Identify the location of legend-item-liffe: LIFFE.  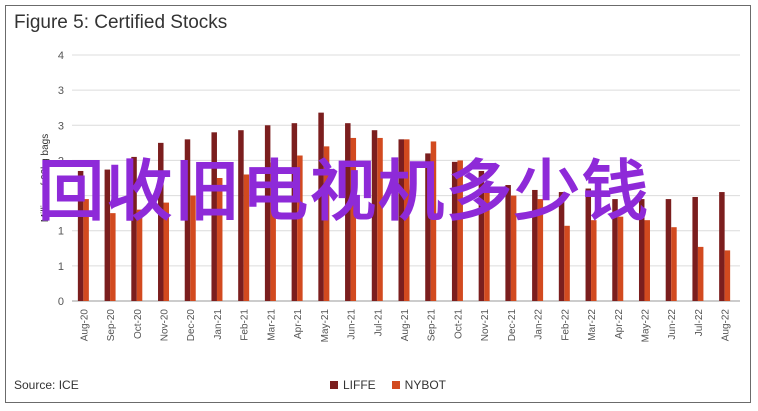
(353, 385).